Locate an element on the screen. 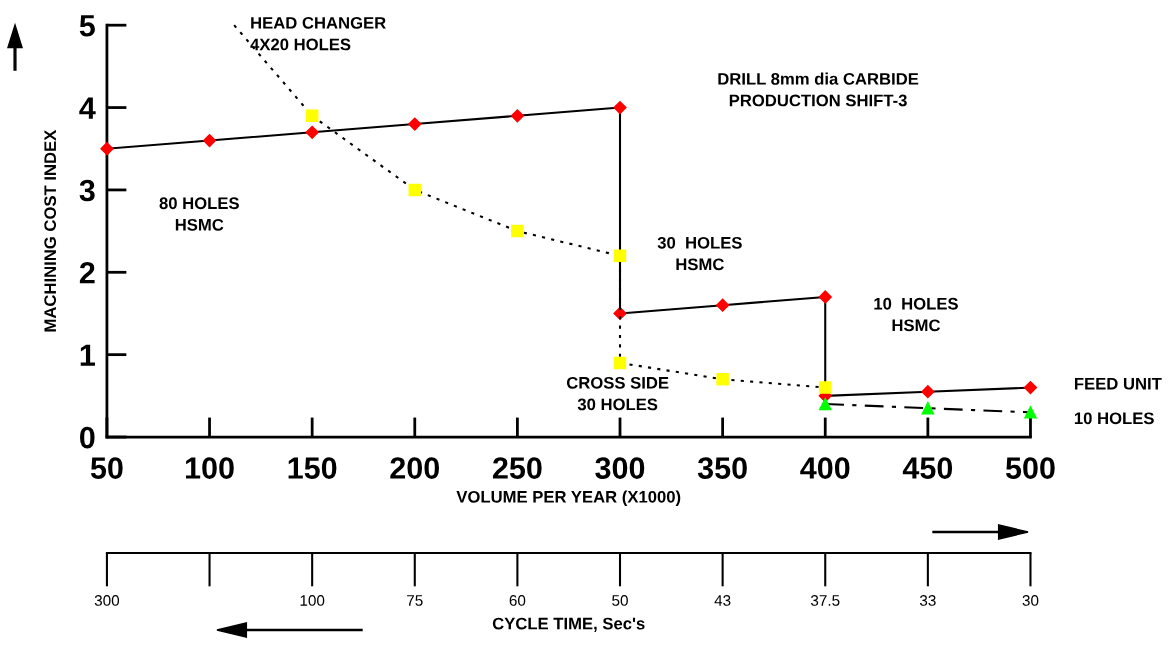 This screenshot has height=646, width=1175. x-tick-label: 300 is located at coordinates (620, 468).